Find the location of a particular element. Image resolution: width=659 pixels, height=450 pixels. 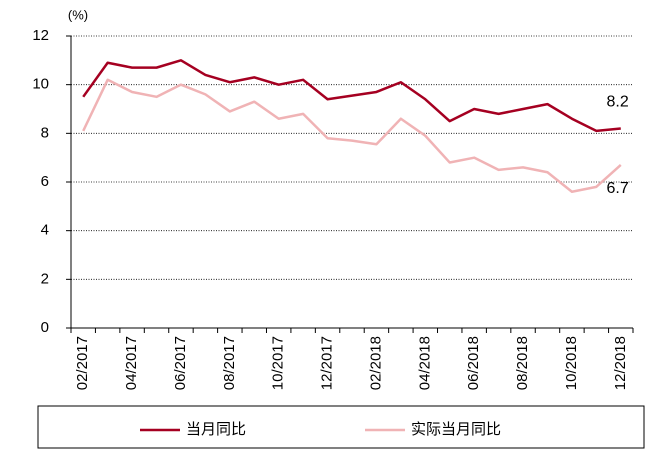

x-tick-label: 12/2017 is located at coordinates (327, 363).